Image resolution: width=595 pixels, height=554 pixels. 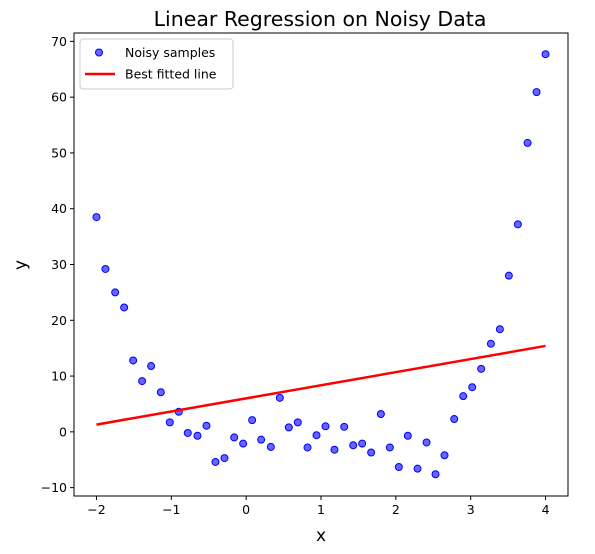 I want to click on x-tick-label: −1, so click(x=171, y=509).